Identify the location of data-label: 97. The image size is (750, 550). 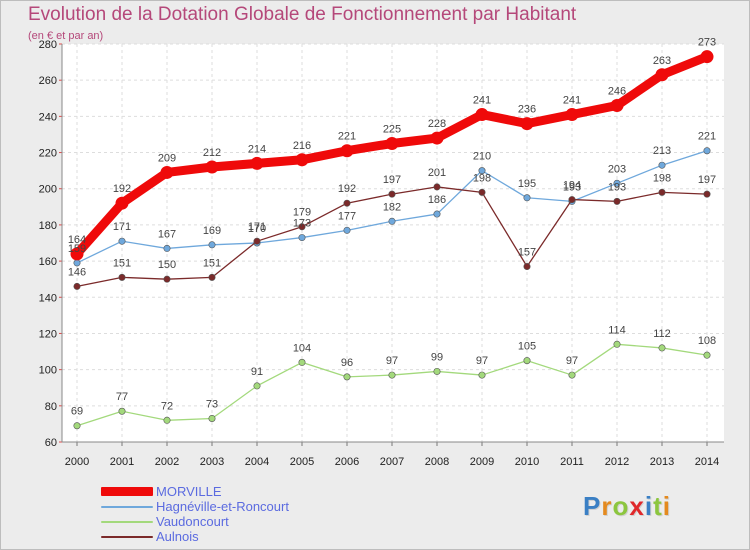
(392, 361).